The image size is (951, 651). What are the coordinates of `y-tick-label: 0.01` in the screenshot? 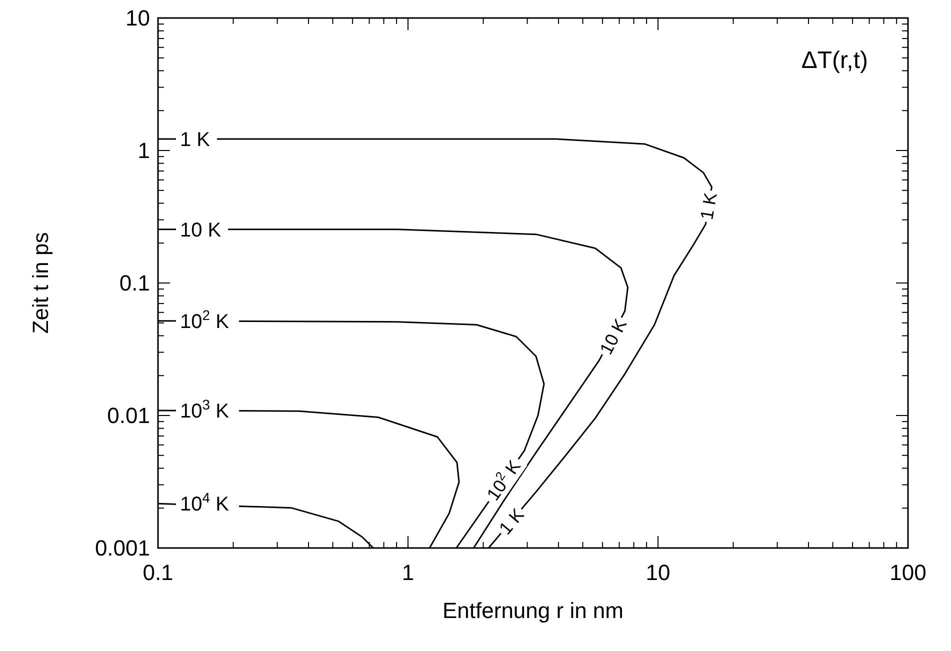 It's located at (128, 415).